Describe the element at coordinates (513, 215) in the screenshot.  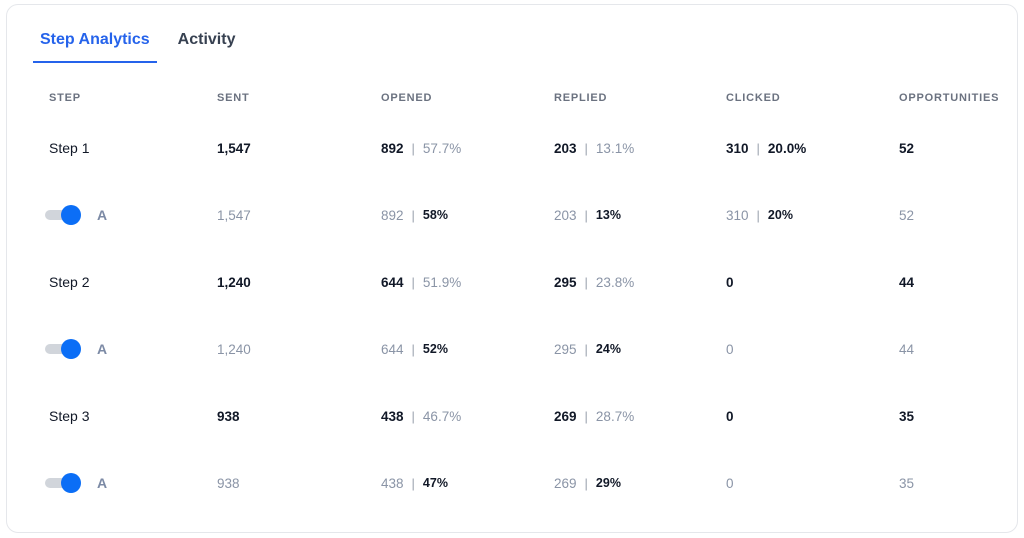
I see `table-row-variant-1a: A 1,547 892 | 58% 203 | 13% 310 | 20% 52` at that location.